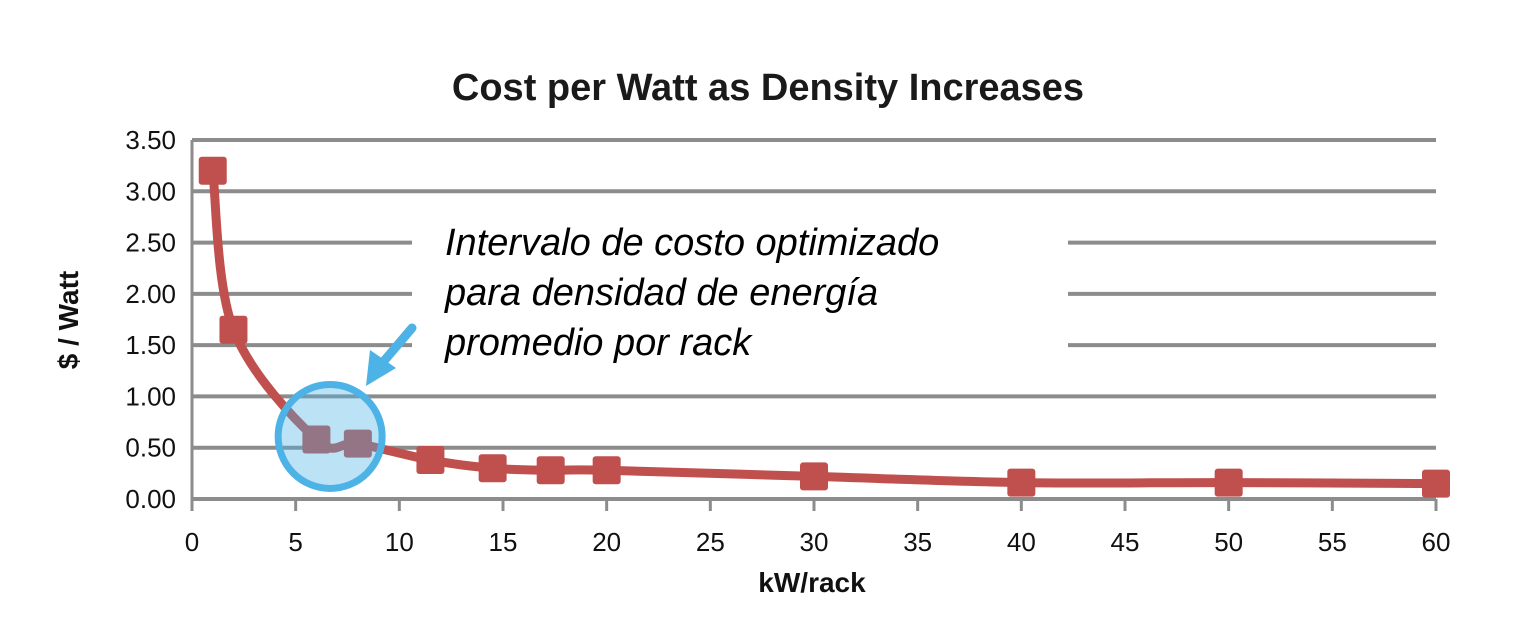 This screenshot has height=640, width=1526. Describe the element at coordinates (503, 542) in the screenshot. I see `x-tick-label: 15` at that location.